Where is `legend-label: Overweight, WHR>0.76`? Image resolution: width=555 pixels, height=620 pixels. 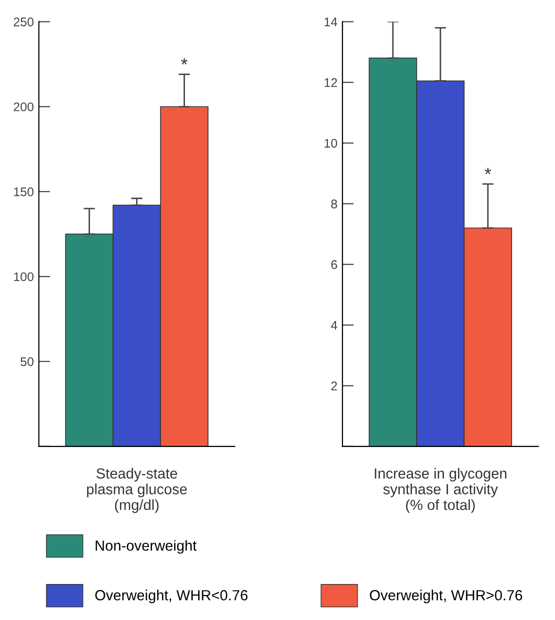
legend-label: Overweight, WHR>0.76 is located at coordinates (446, 597).